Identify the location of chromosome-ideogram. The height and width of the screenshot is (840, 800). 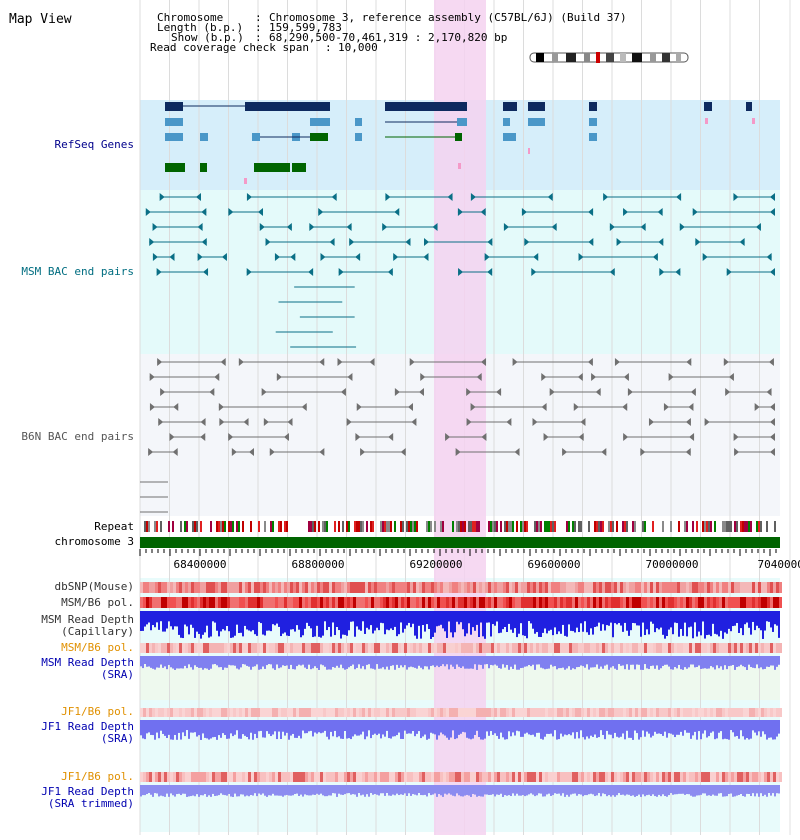
(609, 57).